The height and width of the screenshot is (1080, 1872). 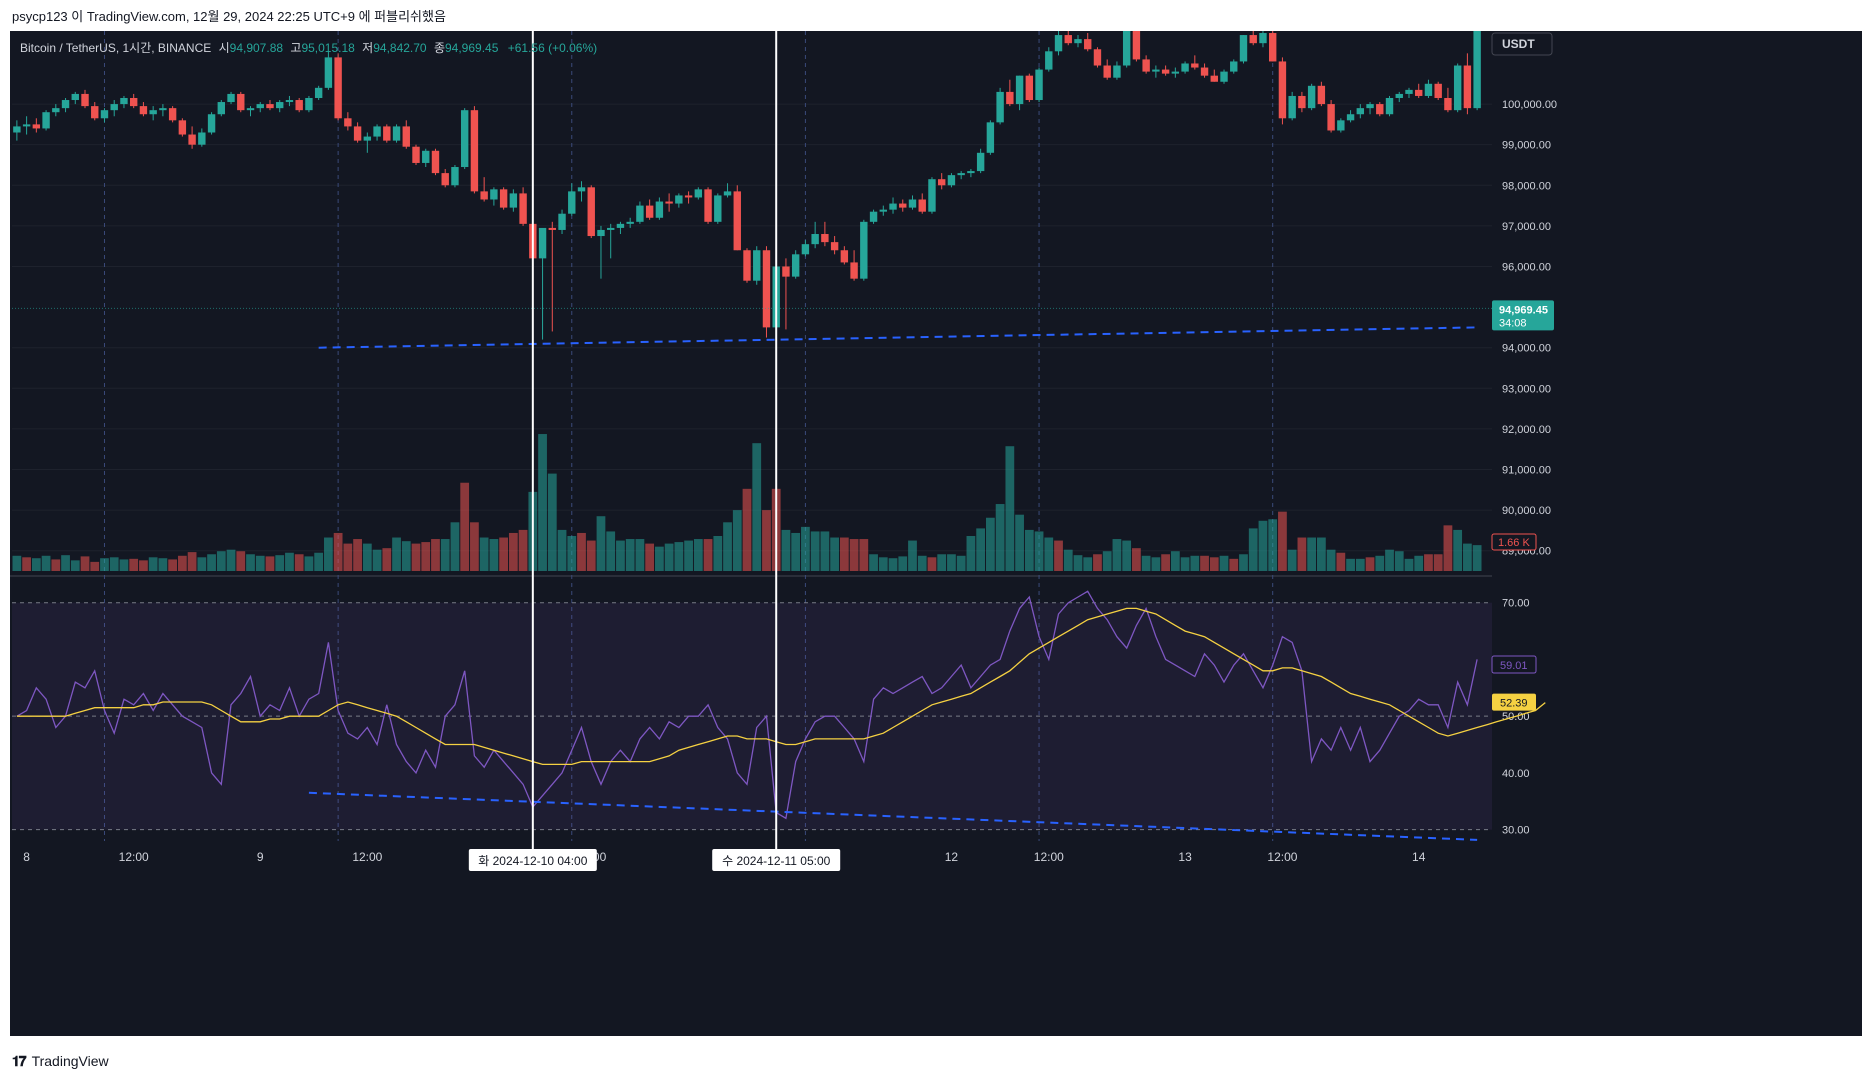 What do you see at coordinates (1526, 267) in the screenshot?
I see `price-axis-tick: 96,000.00` at bounding box center [1526, 267].